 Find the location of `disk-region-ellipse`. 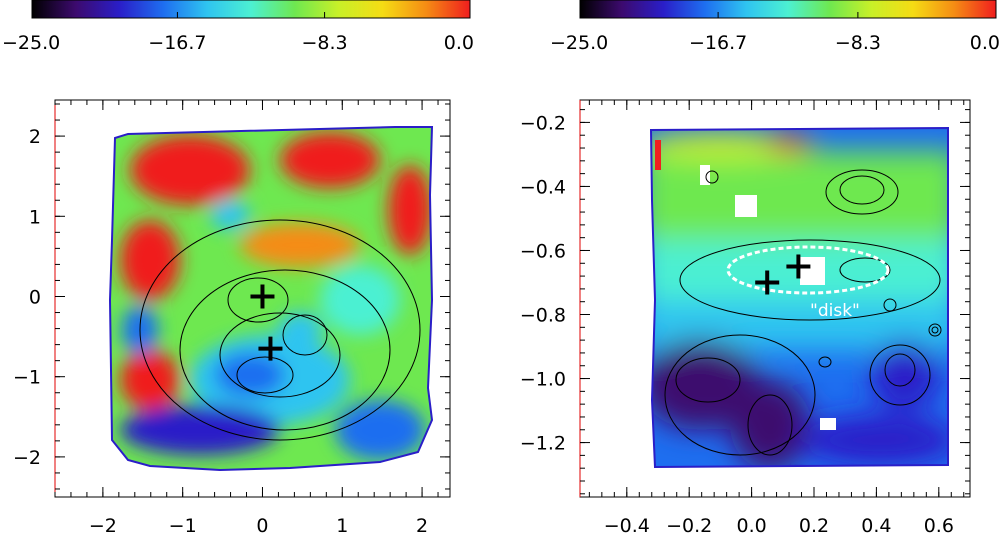

disk-region-ellipse is located at coordinates (808, 270).